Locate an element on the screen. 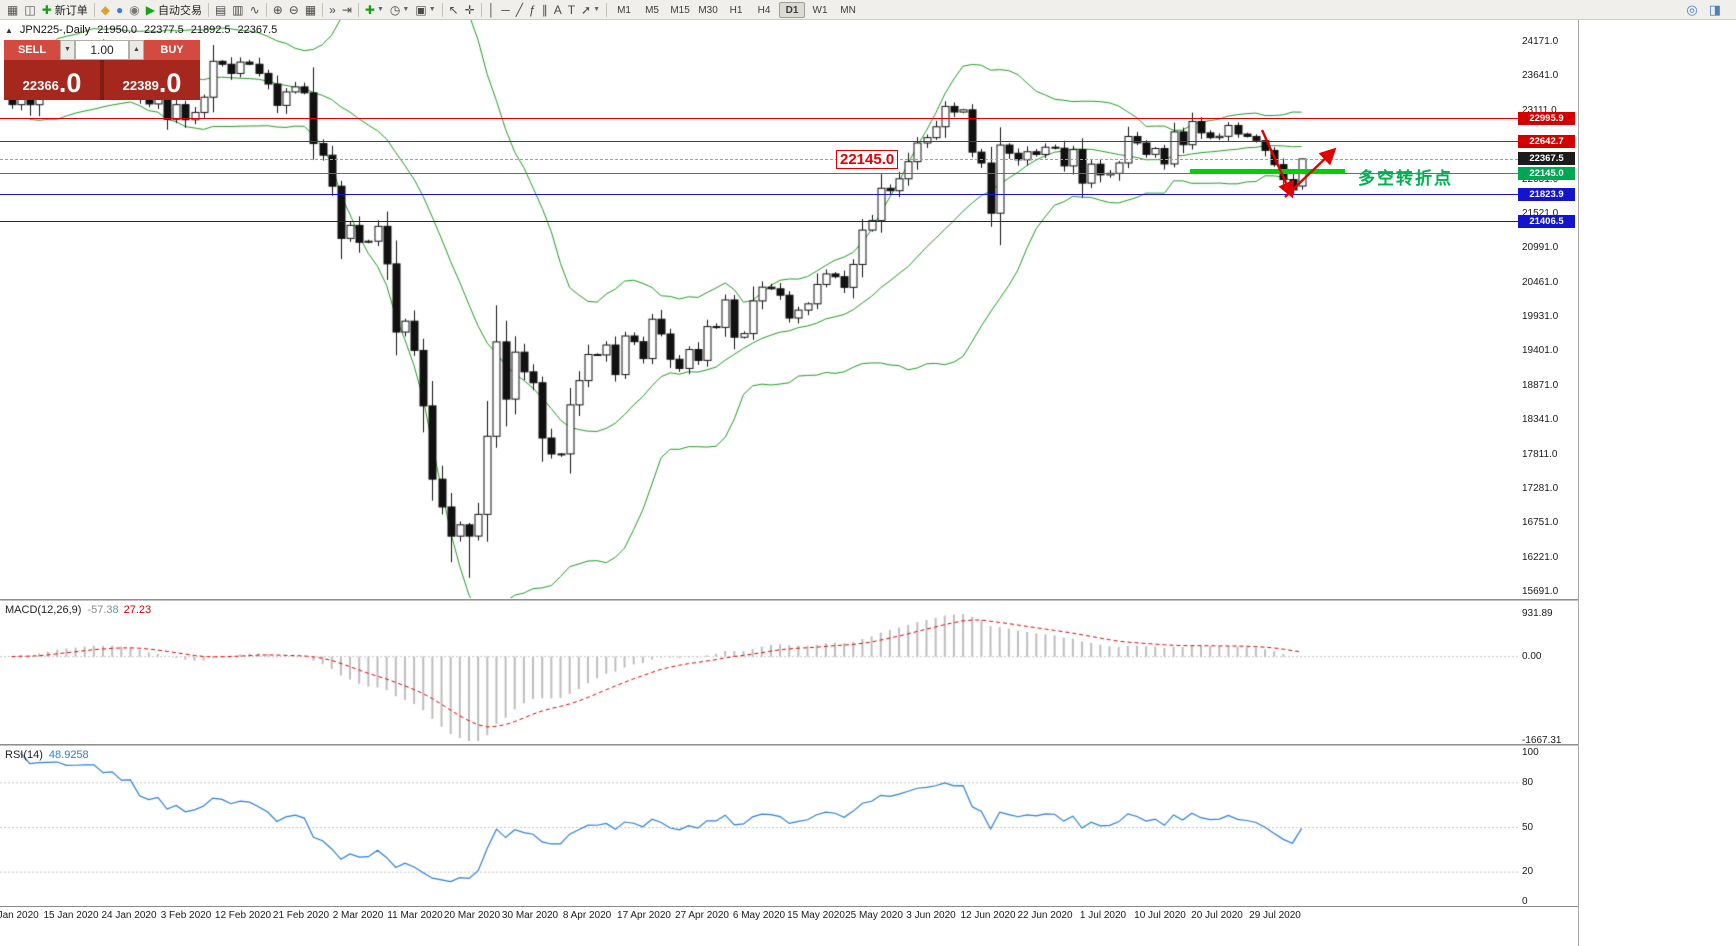 The image size is (1736, 946). text-icon: A is located at coordinates (558, 10).